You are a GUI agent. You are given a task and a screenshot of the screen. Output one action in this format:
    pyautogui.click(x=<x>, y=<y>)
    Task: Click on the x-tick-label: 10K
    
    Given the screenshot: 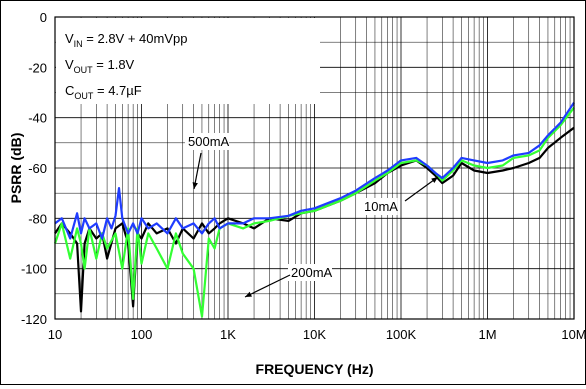 What is the action you would take?
    pyautogui.click(x=314, y=334)
    